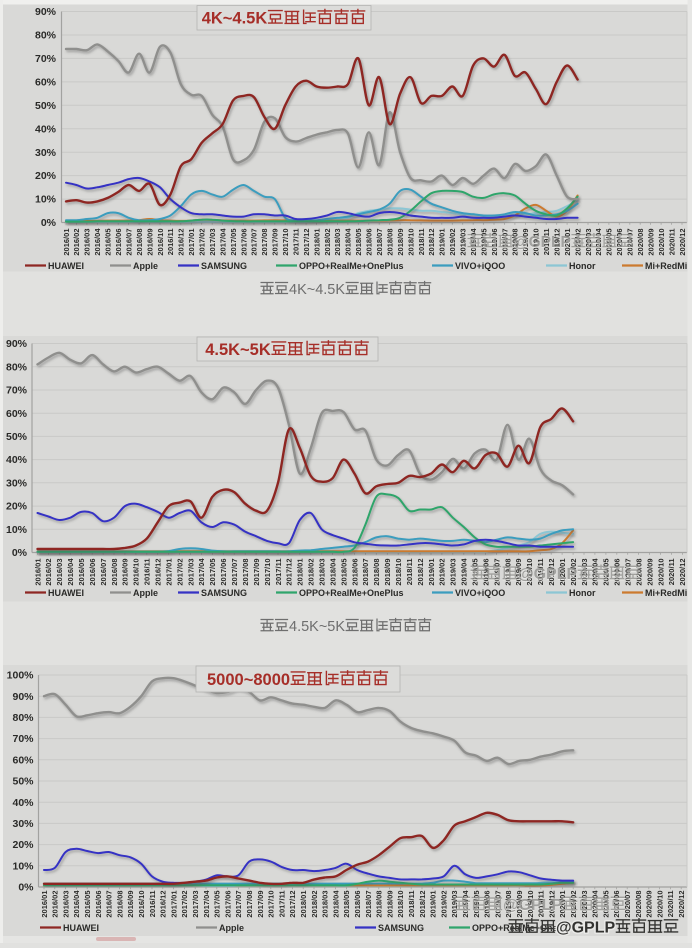 The image size is (692, 948). I want to click on svg-text: 90%, so click(23, 697).